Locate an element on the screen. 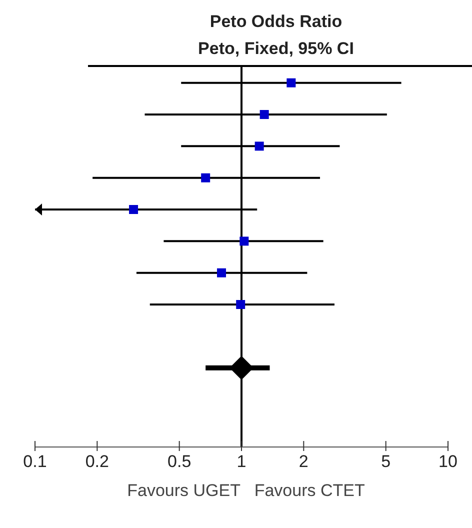 The image size is (472, 528). x-axis-title: Favours UGET Favours CTET is located at coordinates (246, 491).